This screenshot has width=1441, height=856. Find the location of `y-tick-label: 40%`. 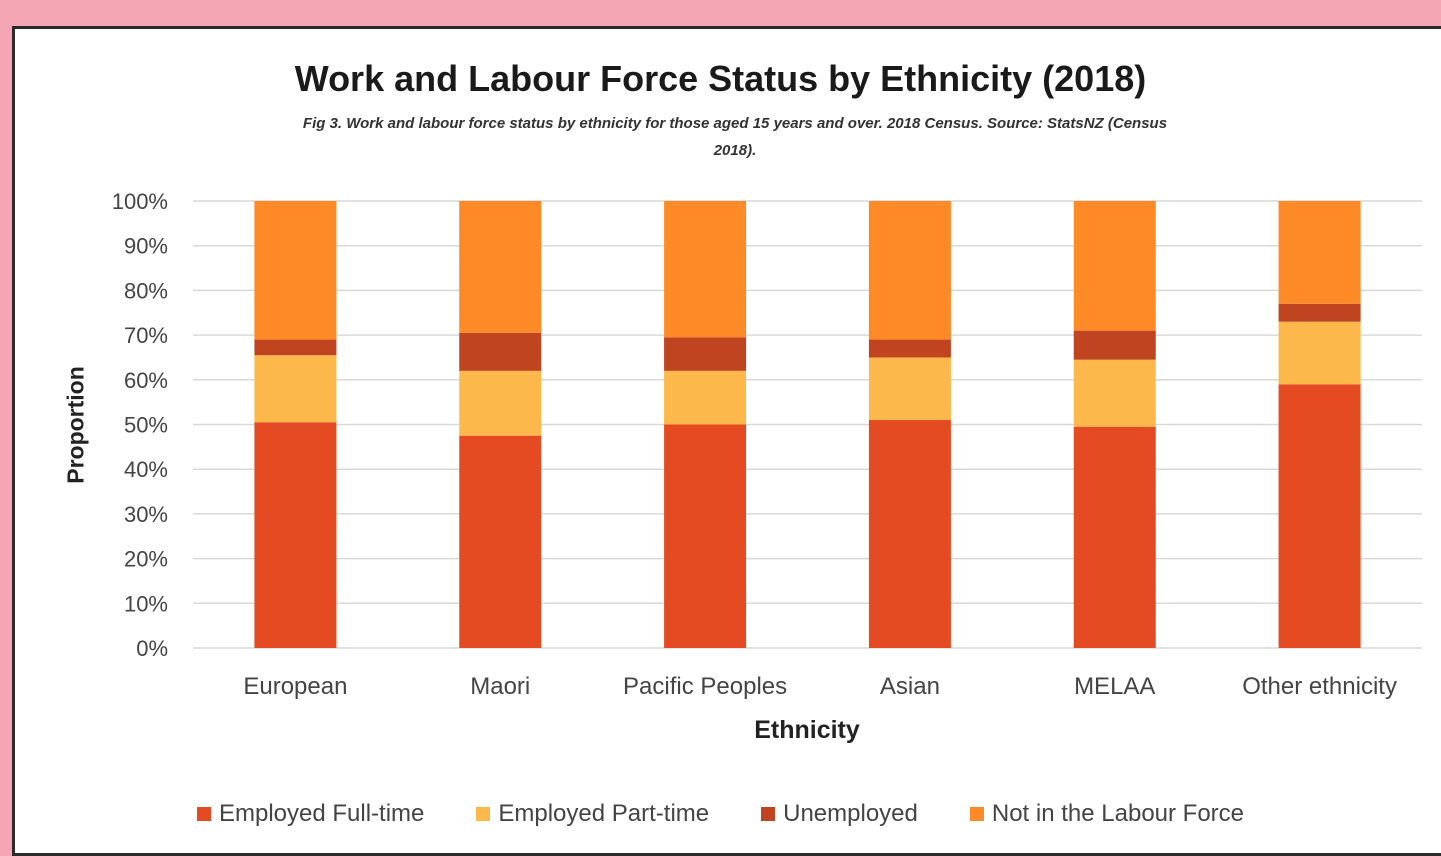

y-tick-label: 40% is located at coordinates (146, 469).